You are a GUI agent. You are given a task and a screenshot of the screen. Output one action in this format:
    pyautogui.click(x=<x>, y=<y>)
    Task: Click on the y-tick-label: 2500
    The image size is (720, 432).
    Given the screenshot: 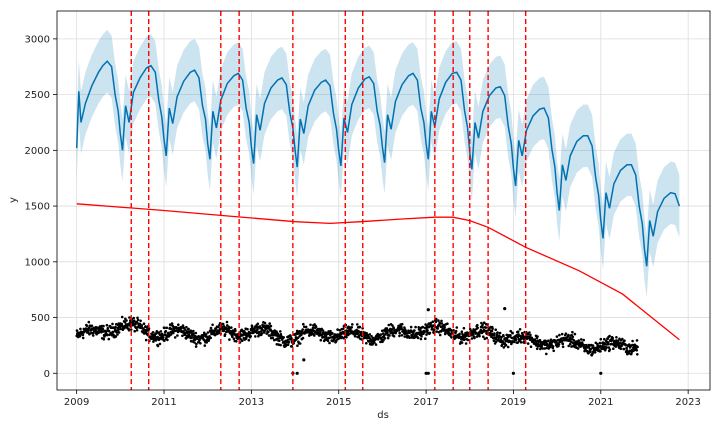 What is the action you would take?
    pyautogui.click(x=37, y=95)
    